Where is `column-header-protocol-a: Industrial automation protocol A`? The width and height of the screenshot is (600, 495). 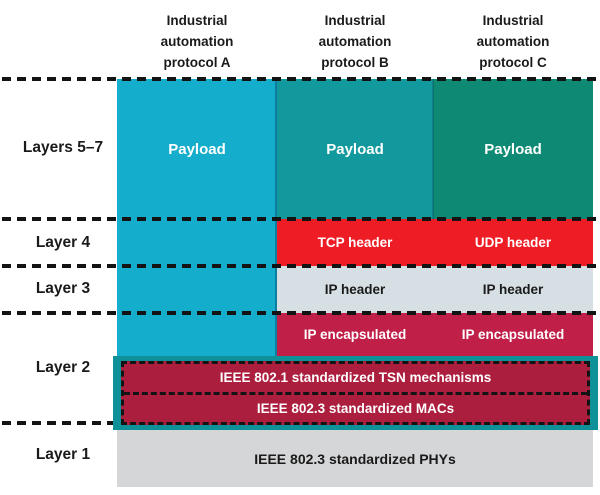
column-header-protocol-a: Industrial automation protocol A is located at coordinates (197, 41).